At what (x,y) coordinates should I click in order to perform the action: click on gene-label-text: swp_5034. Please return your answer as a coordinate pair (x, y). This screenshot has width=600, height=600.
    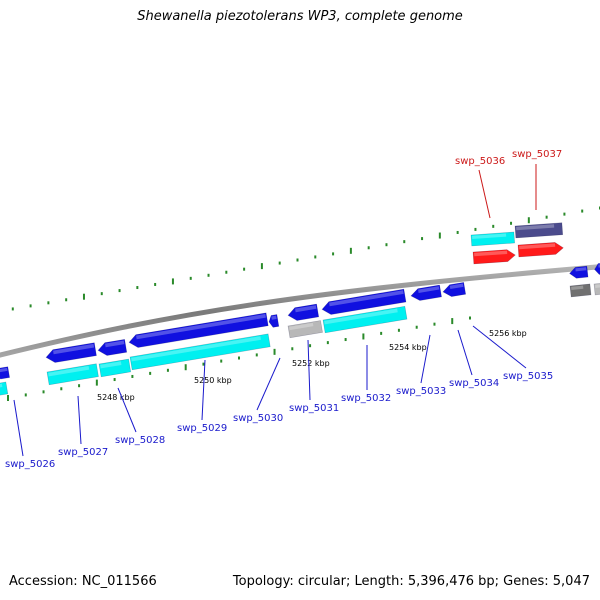
    Looking at the image, I should click on (474, 383).